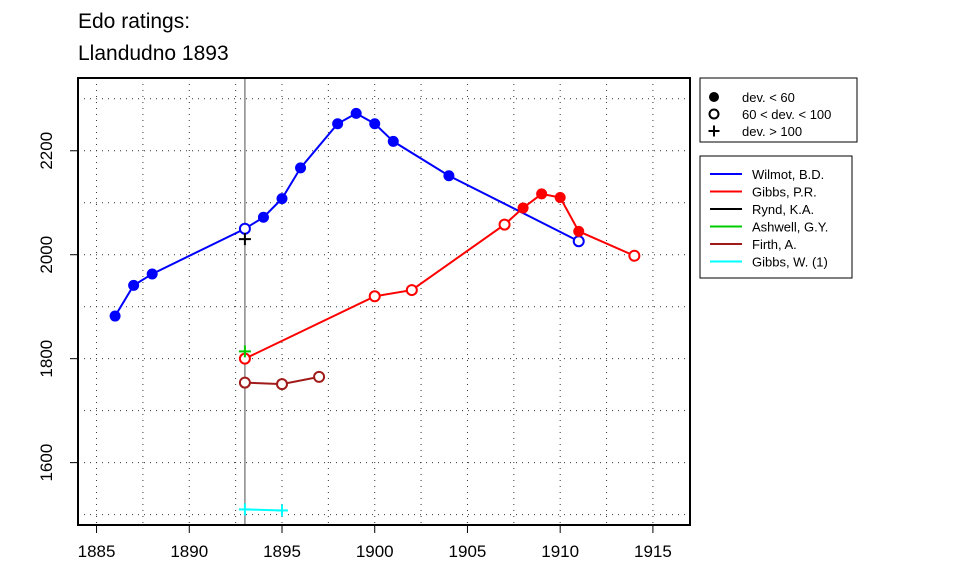 This screenshot has width=960, height=576. What do you see at coordinates (153, 53) in the screenshot?
I see `chart-title-line-2: Llandudno 1893` at bounding box center [153, 53].